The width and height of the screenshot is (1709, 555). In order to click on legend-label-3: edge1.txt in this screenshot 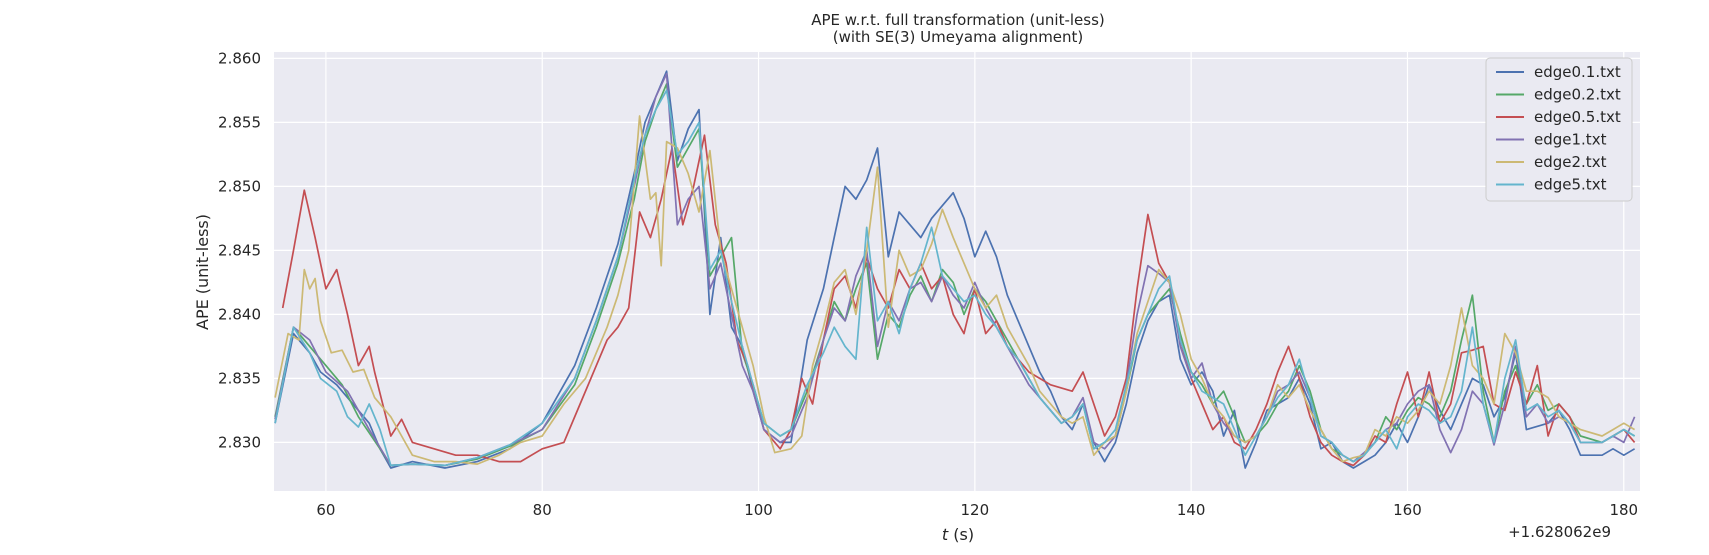, I will do `click(1570, 140)`.